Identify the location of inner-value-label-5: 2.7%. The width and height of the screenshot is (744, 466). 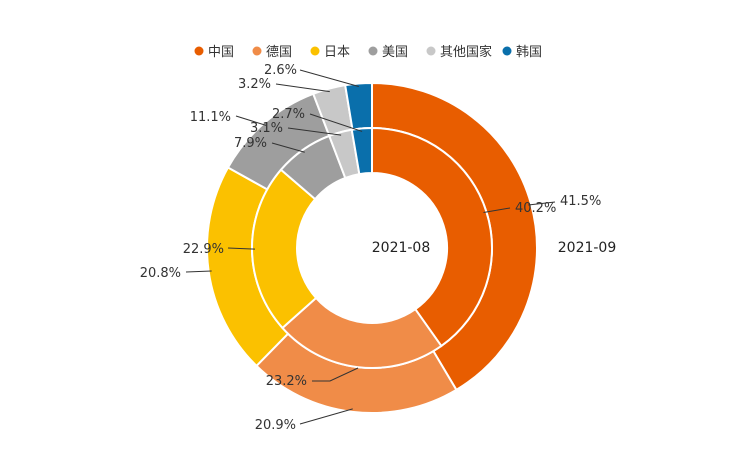
(288, 114).